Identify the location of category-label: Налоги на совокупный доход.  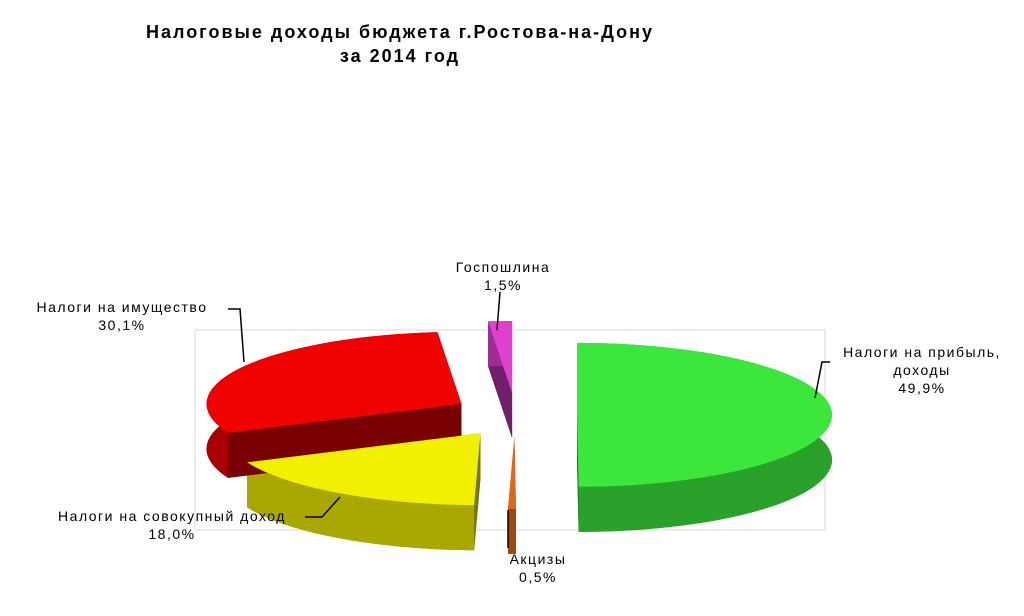
(172, 516).